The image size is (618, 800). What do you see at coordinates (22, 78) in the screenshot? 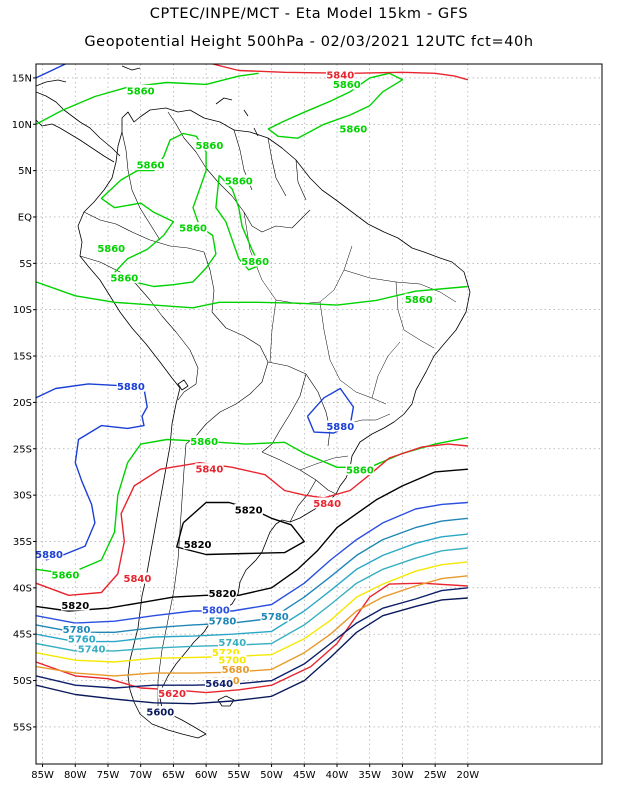
I see `lat-tick-label: 15N` at bounding box center [22, 78].